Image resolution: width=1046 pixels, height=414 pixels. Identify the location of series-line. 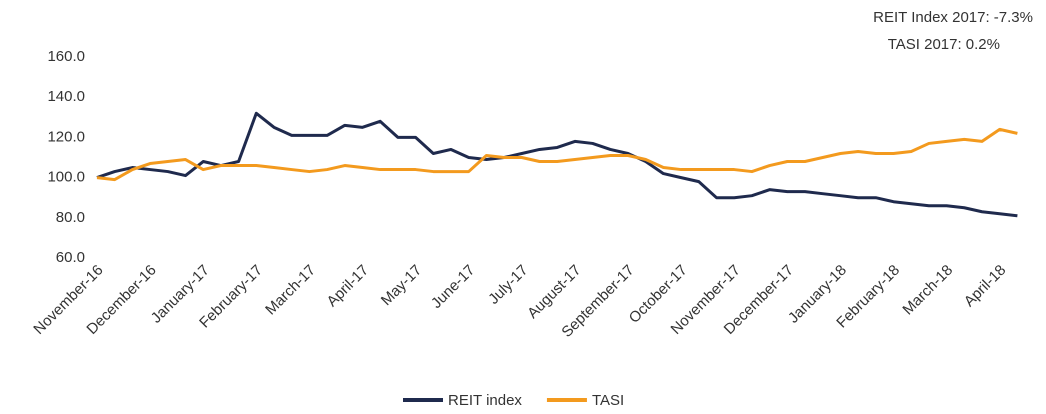
(557, 154).